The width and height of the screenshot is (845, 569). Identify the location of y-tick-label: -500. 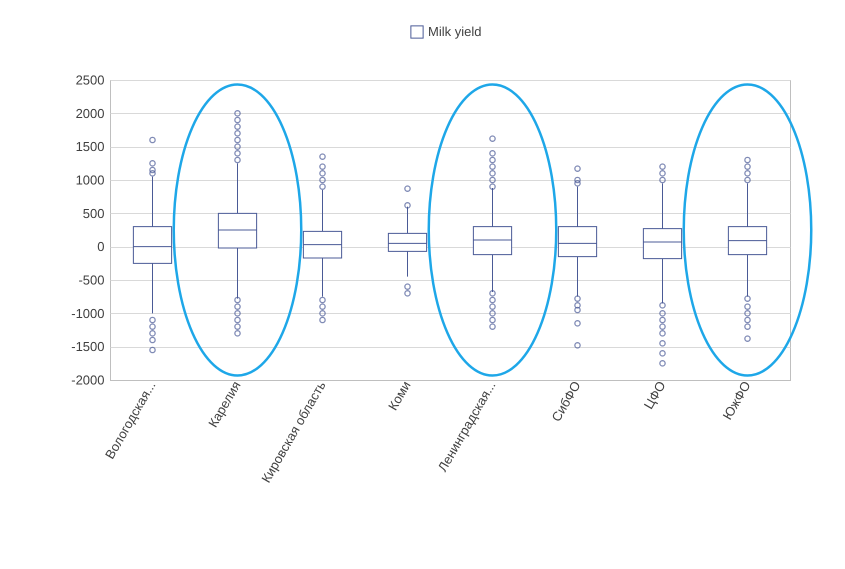
(91, 280).